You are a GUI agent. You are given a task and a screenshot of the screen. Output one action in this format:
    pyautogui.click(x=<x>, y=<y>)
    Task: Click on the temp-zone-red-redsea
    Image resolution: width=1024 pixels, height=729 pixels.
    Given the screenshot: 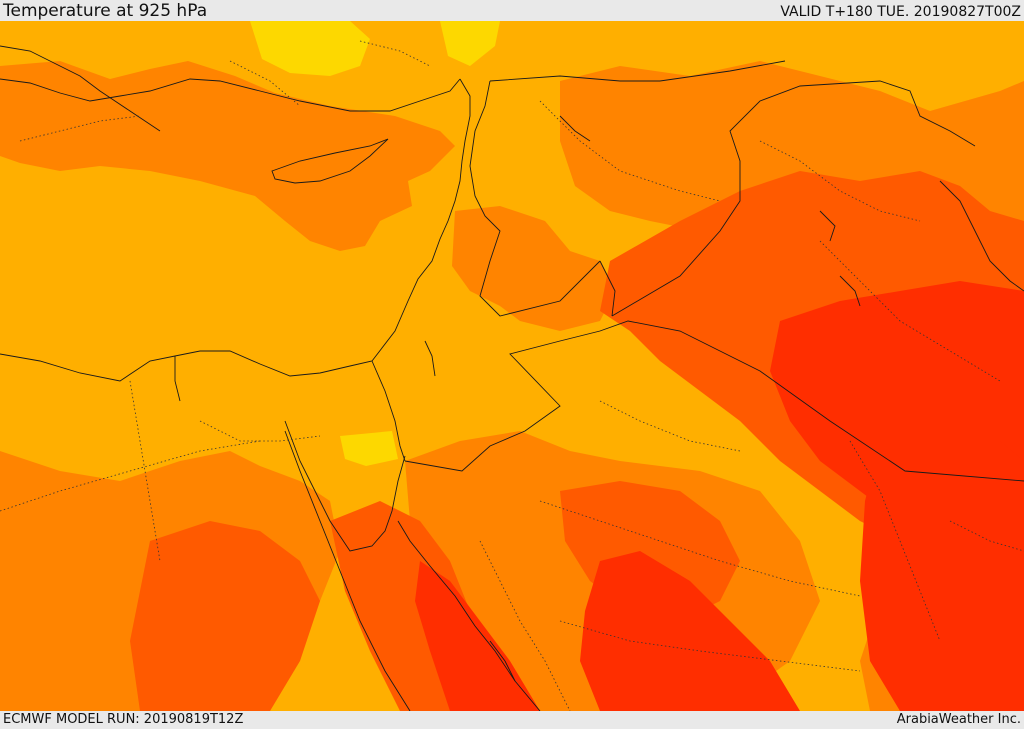 What is the action you would take?
    pyautogui.click(x=477, y=636)
    